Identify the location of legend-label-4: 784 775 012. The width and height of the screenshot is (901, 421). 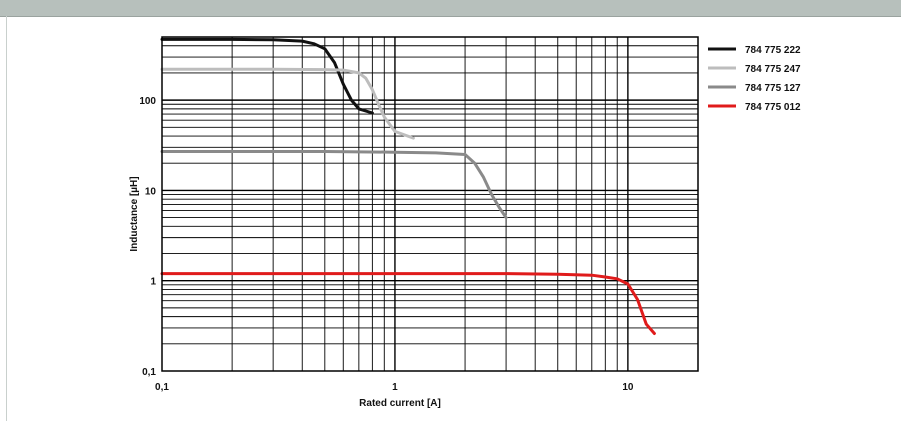
(773, 107).